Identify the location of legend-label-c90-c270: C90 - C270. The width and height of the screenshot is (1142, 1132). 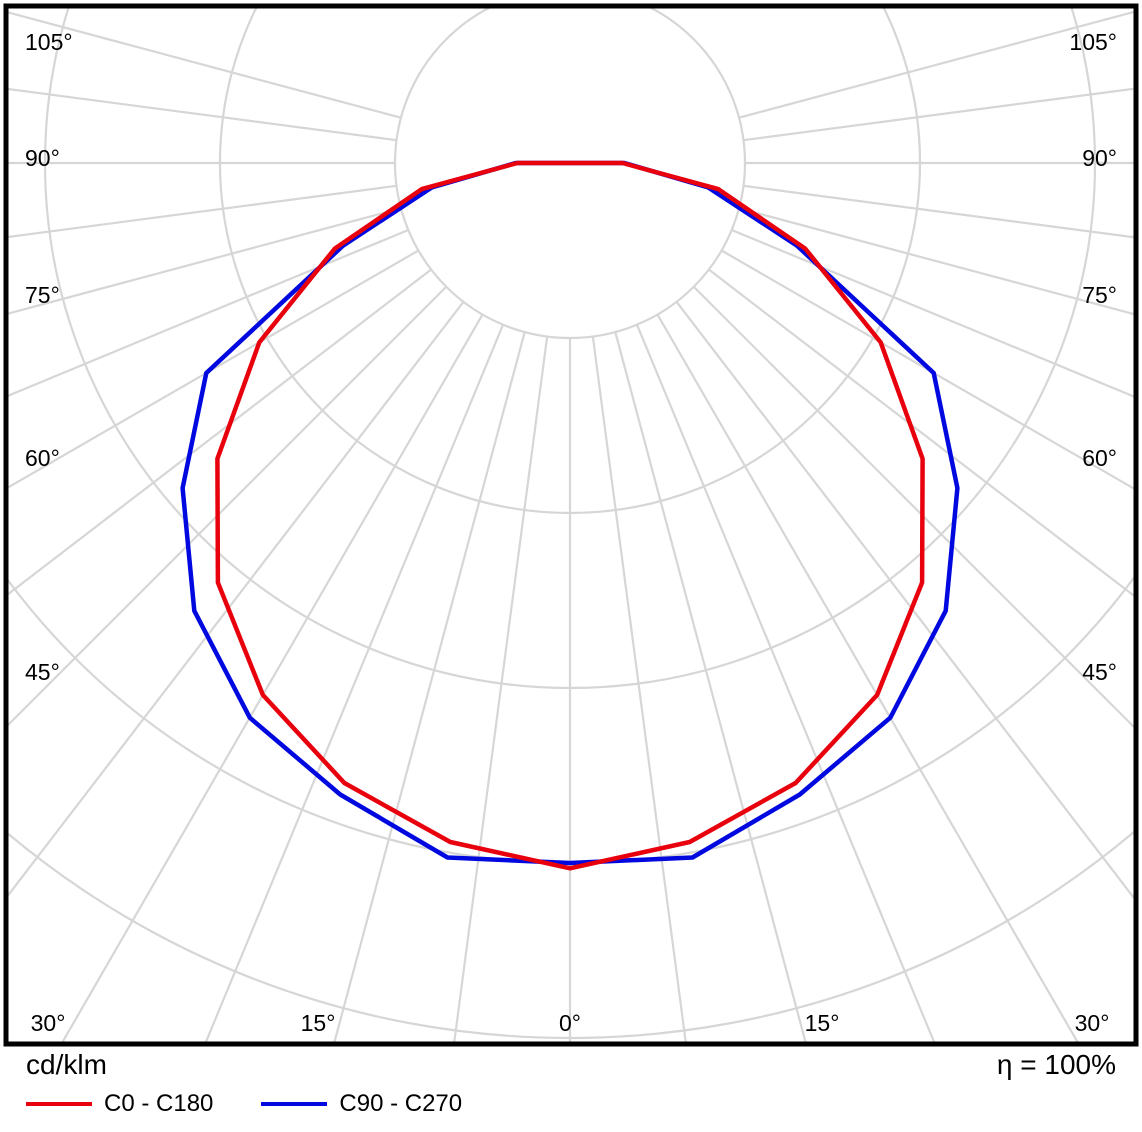
(401, 1103).